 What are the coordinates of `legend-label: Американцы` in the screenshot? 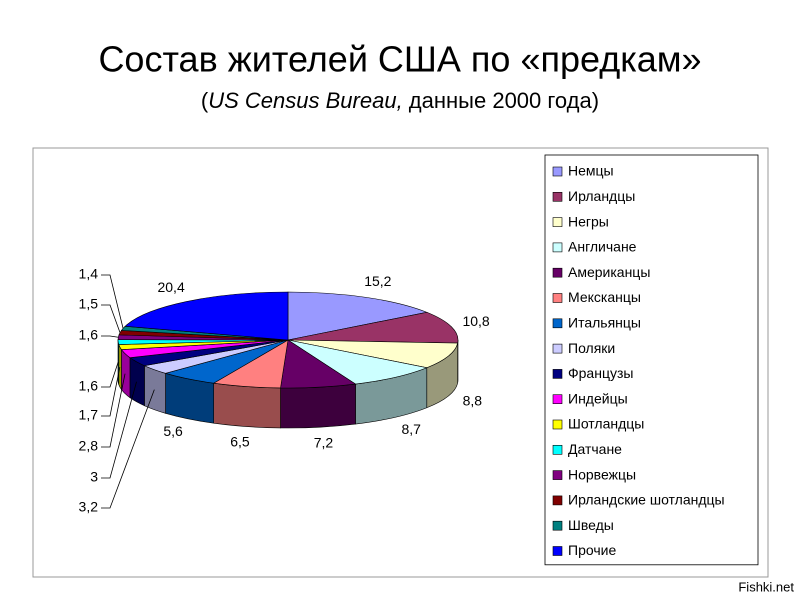 It's located at (609, 272).